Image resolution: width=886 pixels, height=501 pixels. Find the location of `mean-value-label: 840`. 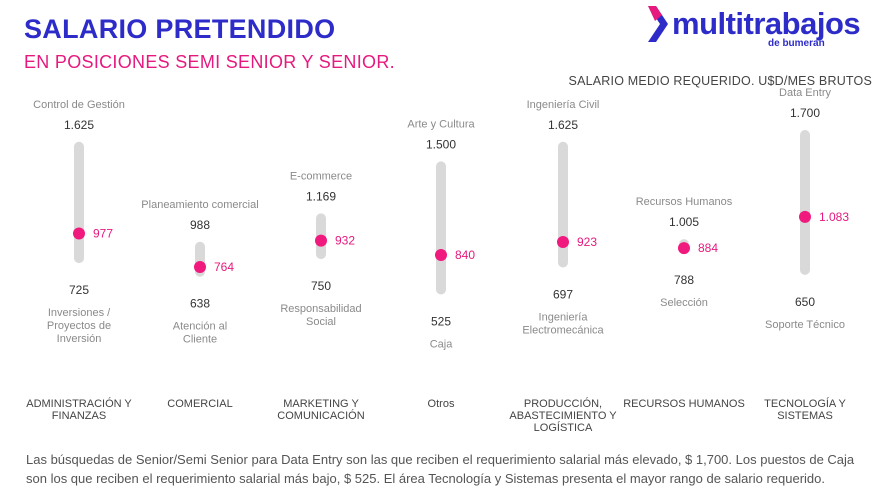

mean-value-label: 840 is located at coordinates (465, 255).